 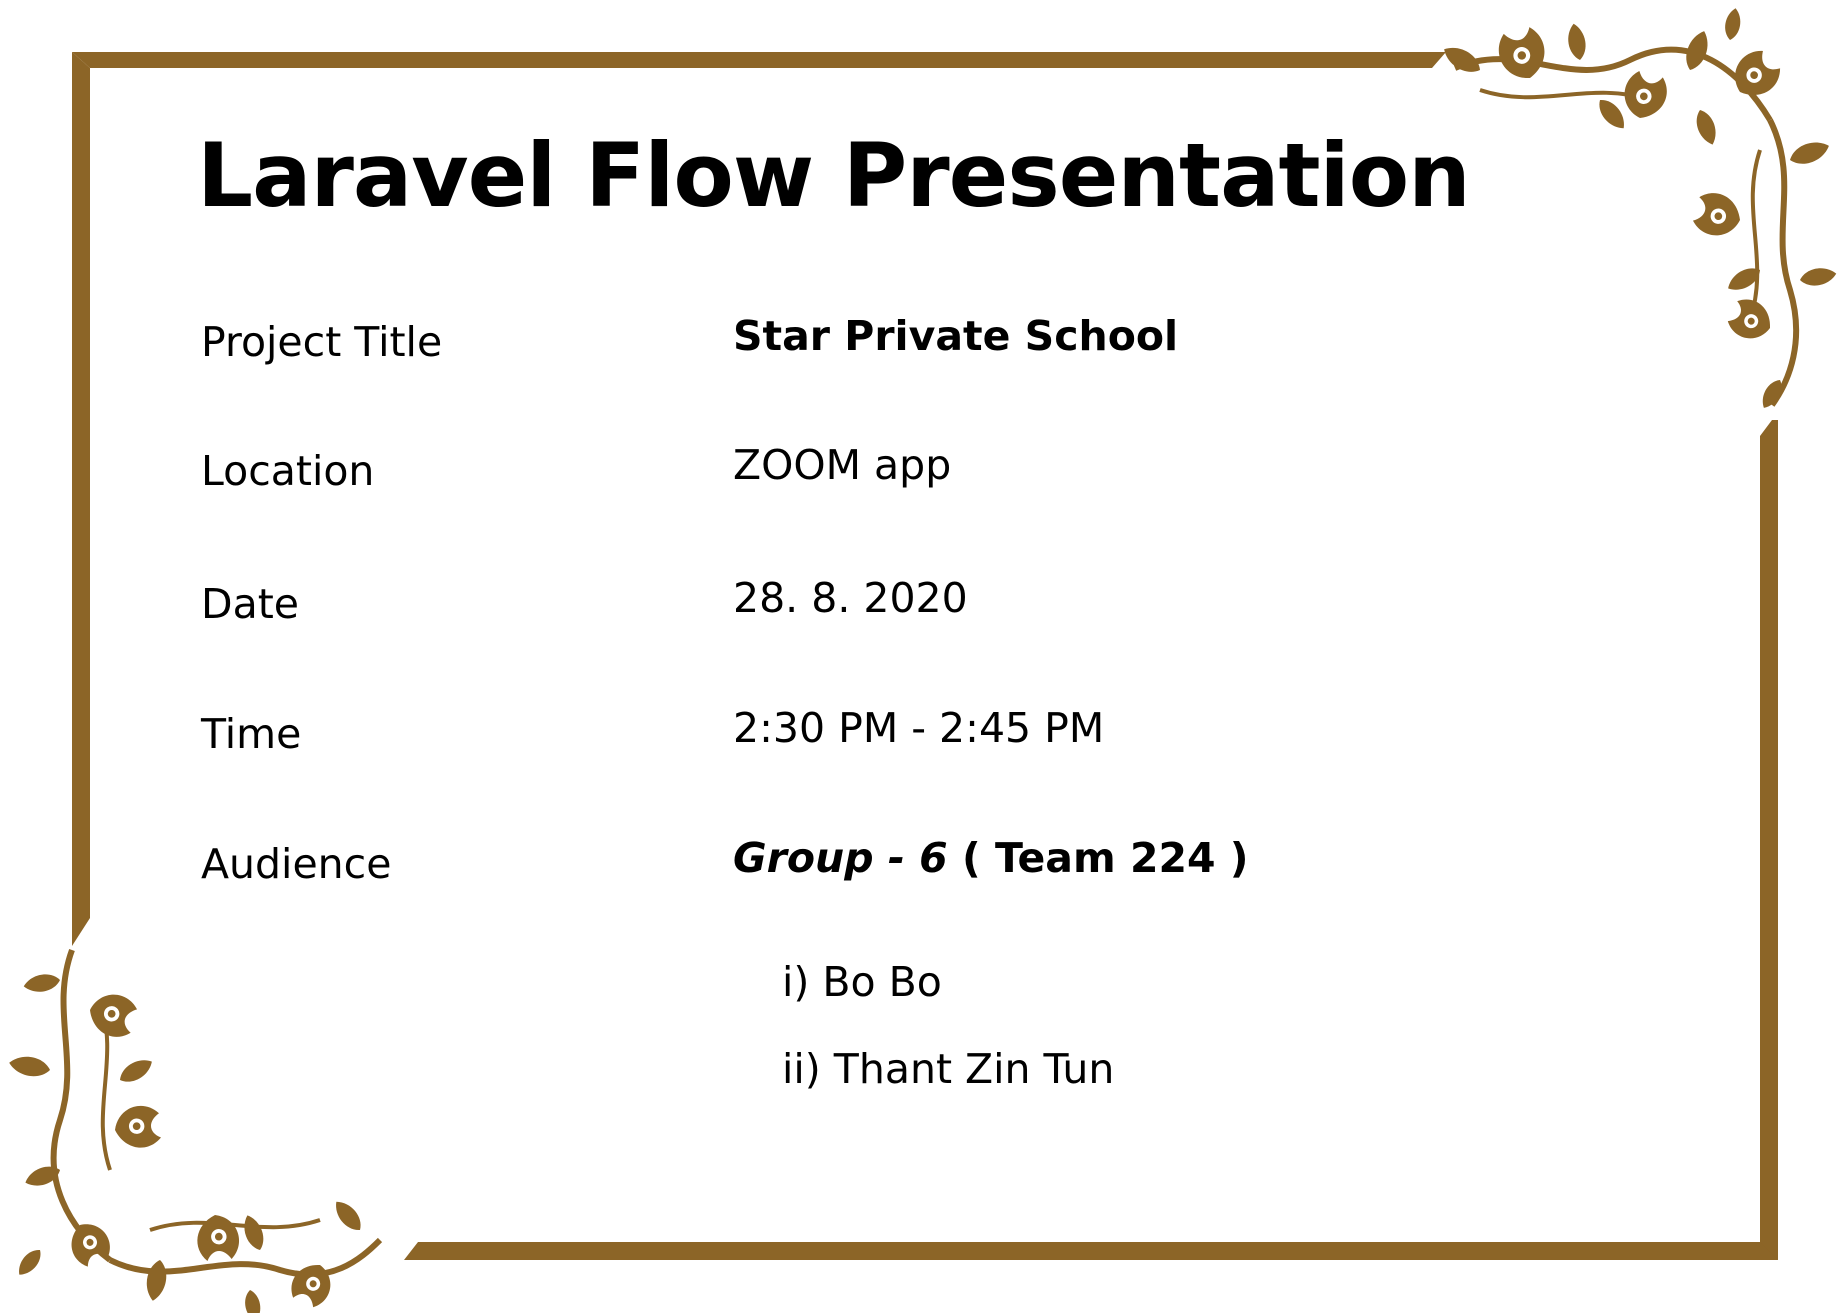 What do you see at coordinates (288, 471) in the screenshot?
I see `location-label: Location` at bounding box center [288, 471].